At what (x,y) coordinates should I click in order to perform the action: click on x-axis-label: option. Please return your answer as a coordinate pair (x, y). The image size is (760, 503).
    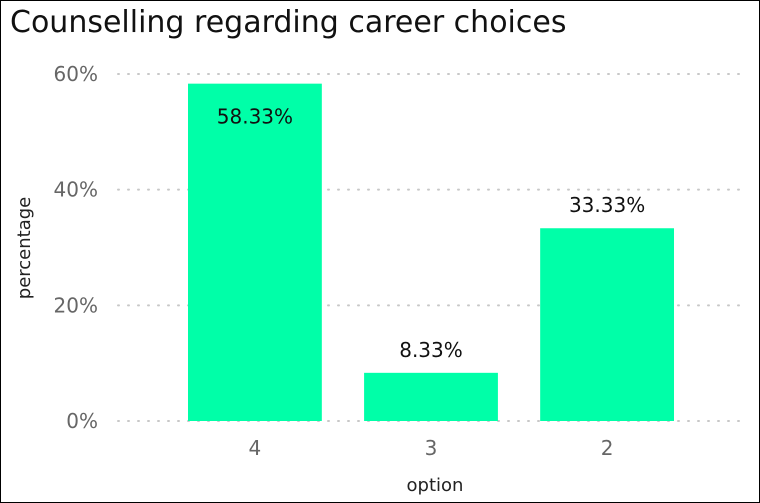
    Looking at the image, I should click on (435, 485).